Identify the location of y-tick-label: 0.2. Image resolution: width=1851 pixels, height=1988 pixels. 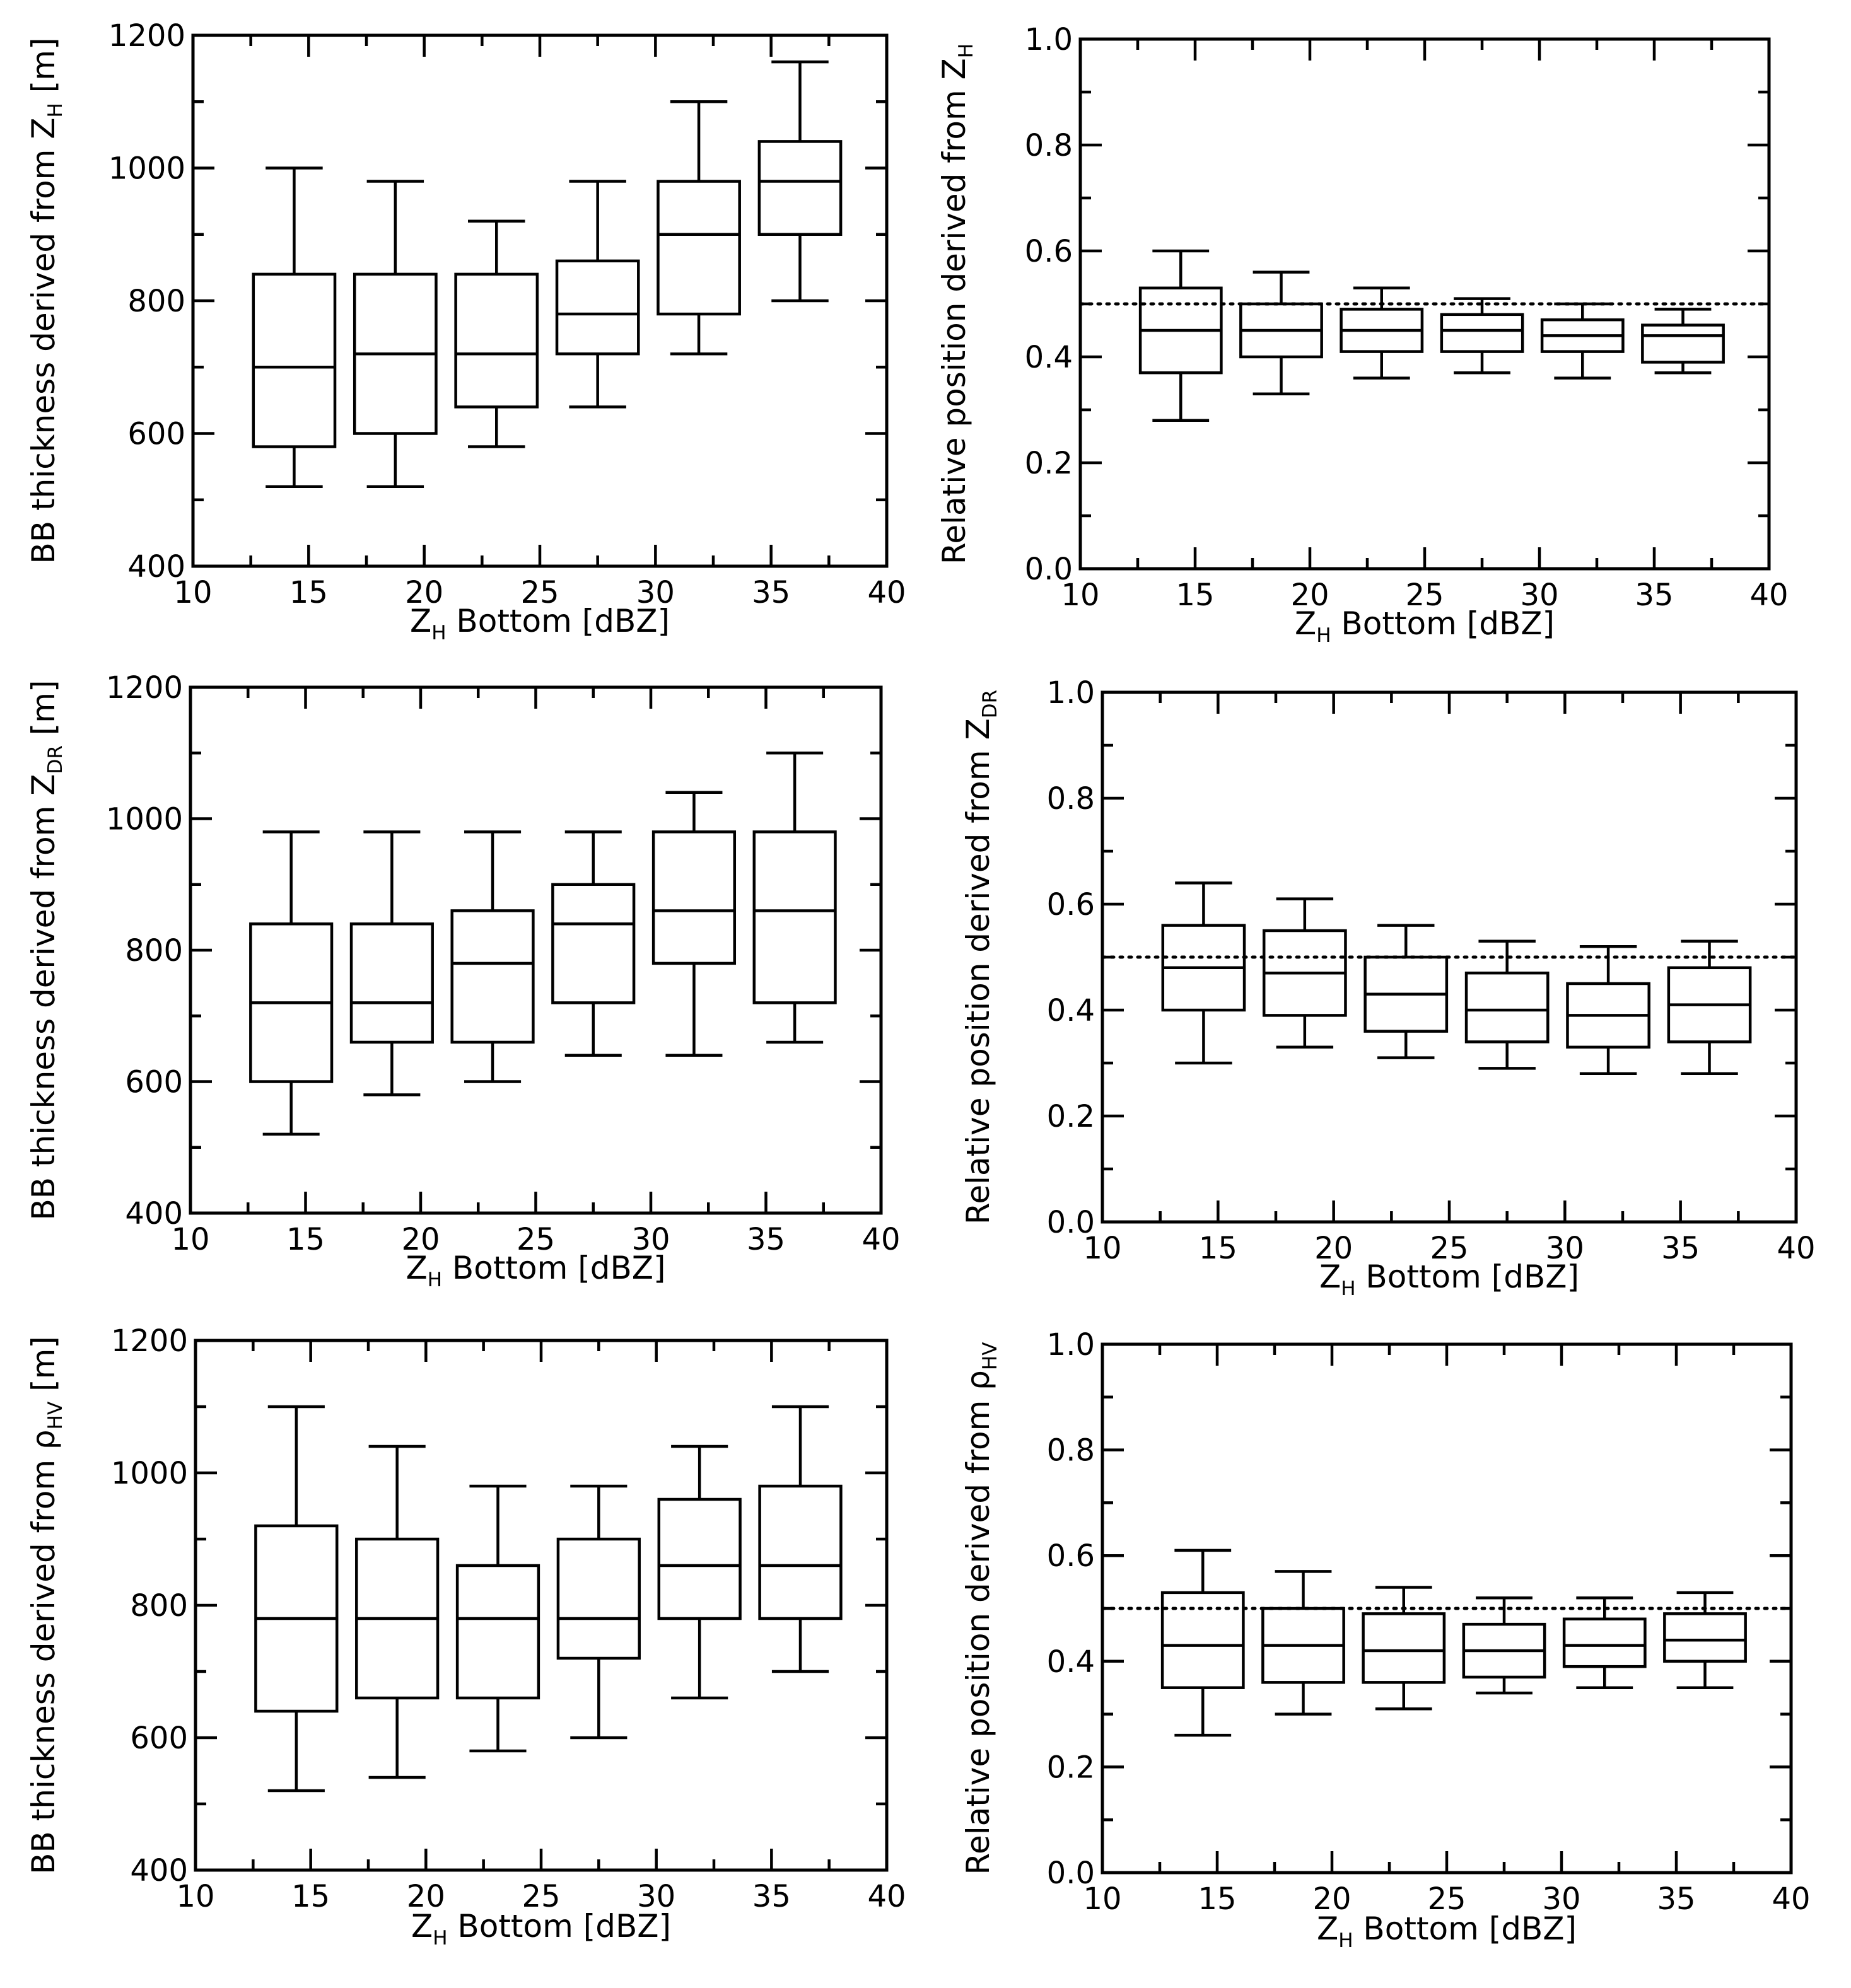
(1049, 464).